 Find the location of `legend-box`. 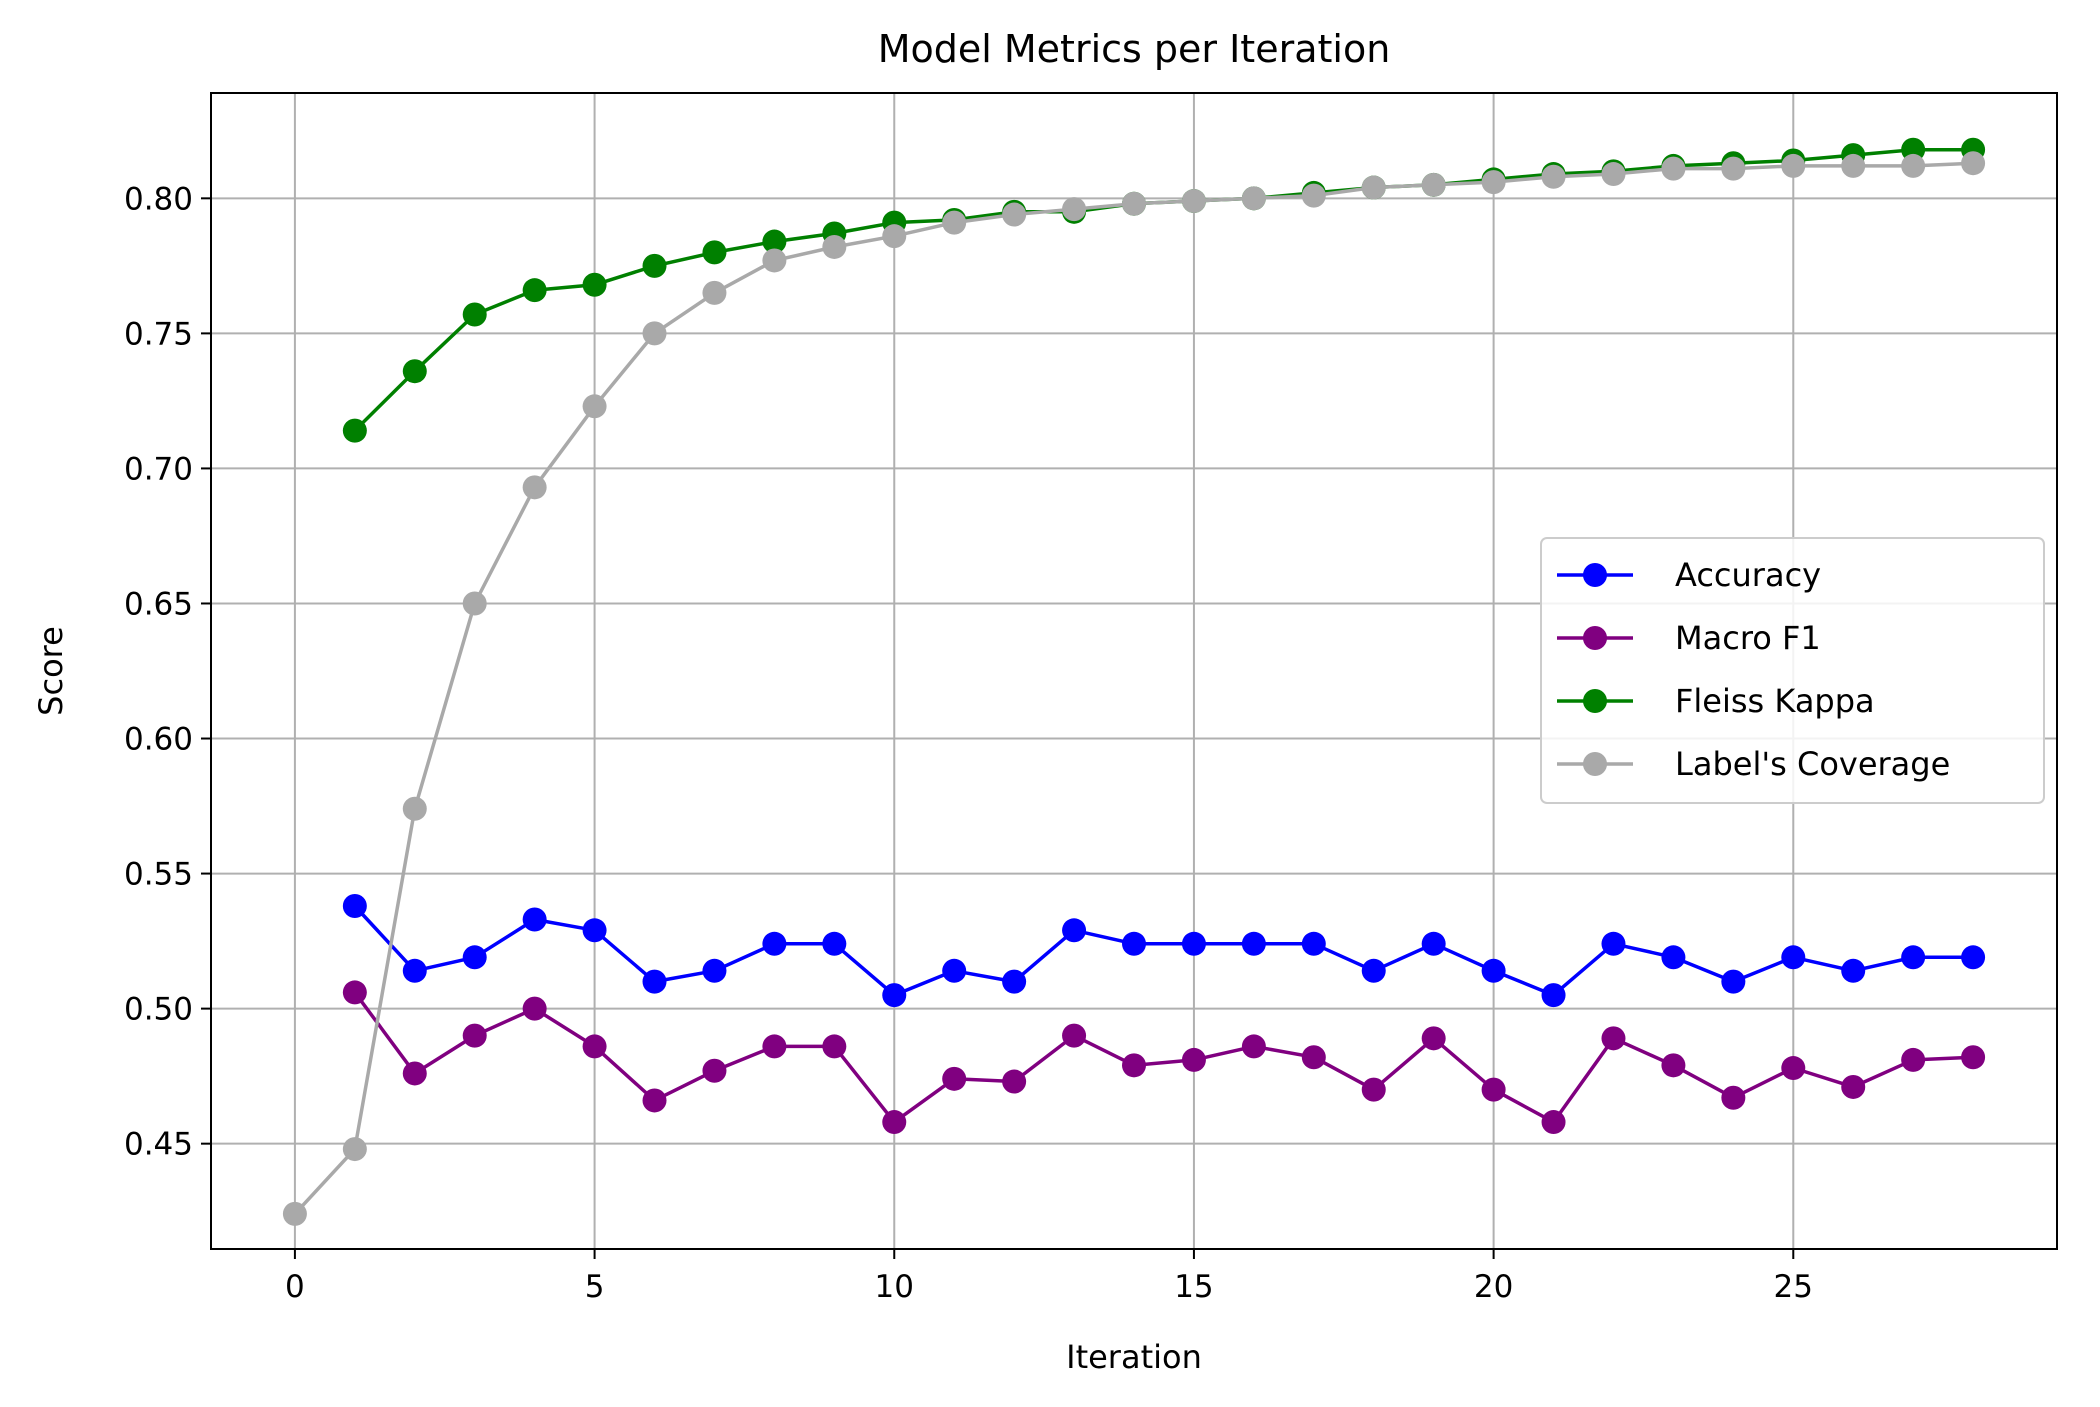

legend-box is located at coordinates (1792, 670).